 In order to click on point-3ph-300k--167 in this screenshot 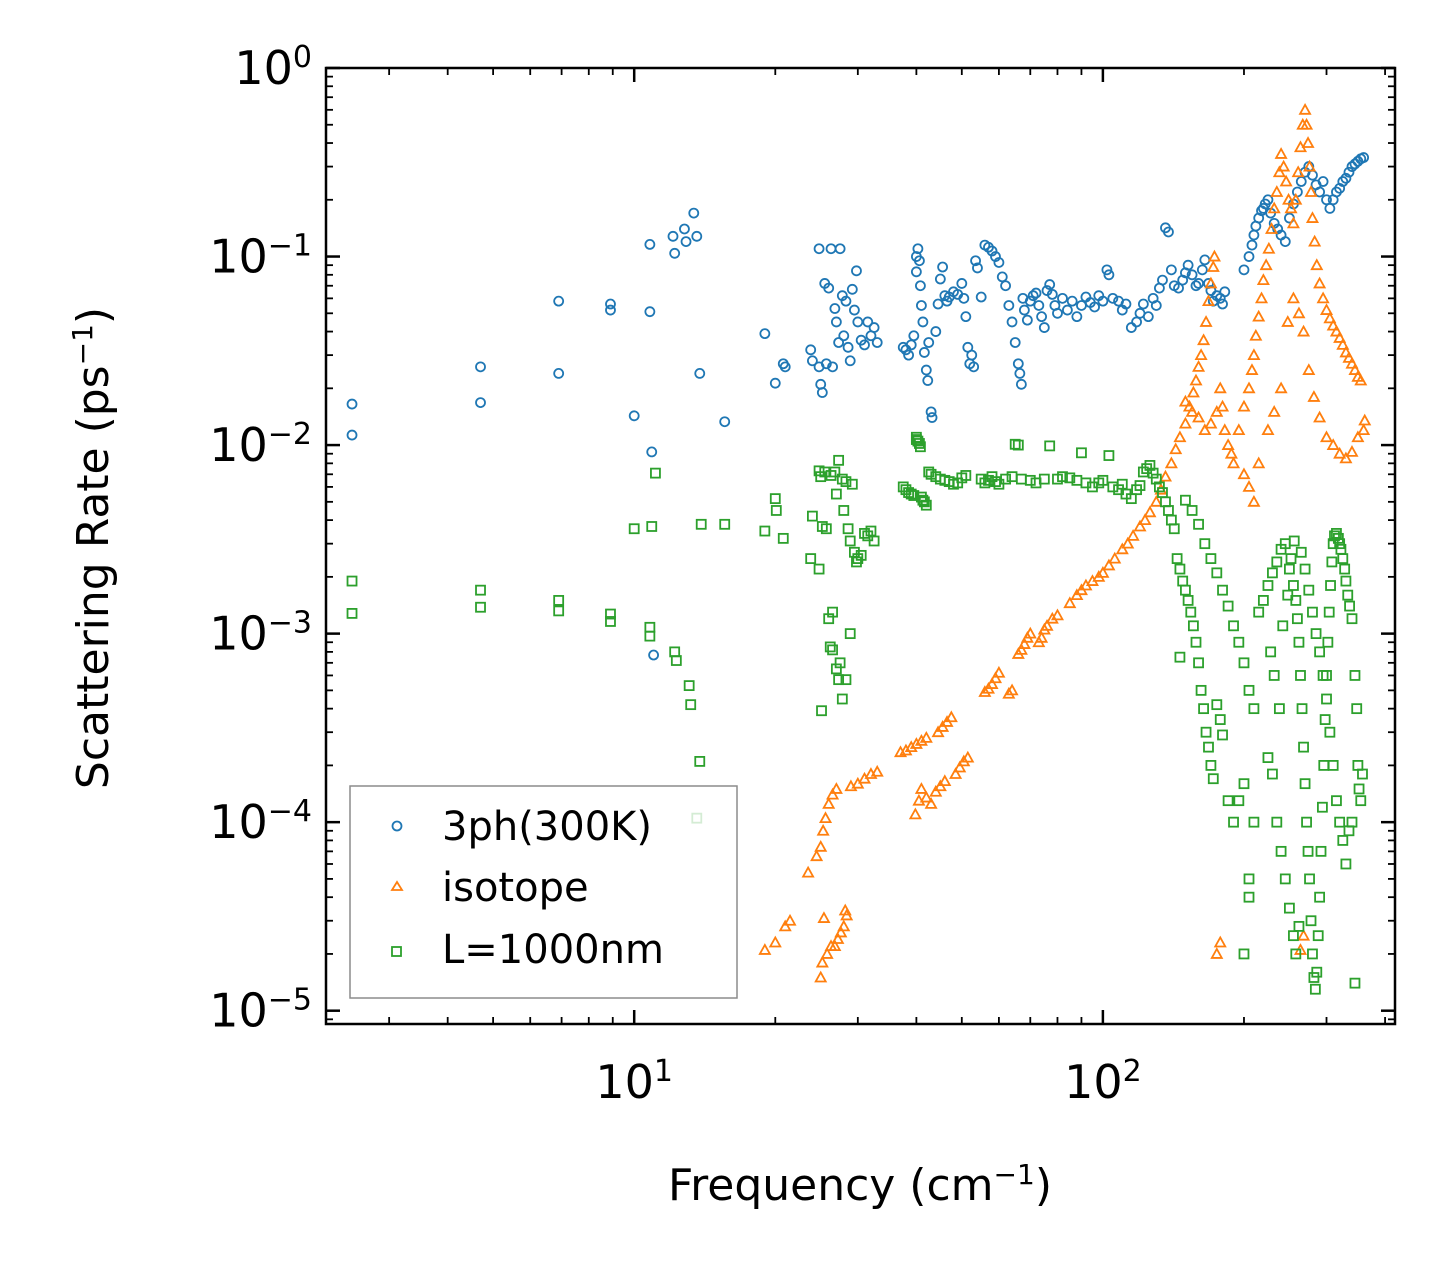, I will do `click(1254, 235)`.